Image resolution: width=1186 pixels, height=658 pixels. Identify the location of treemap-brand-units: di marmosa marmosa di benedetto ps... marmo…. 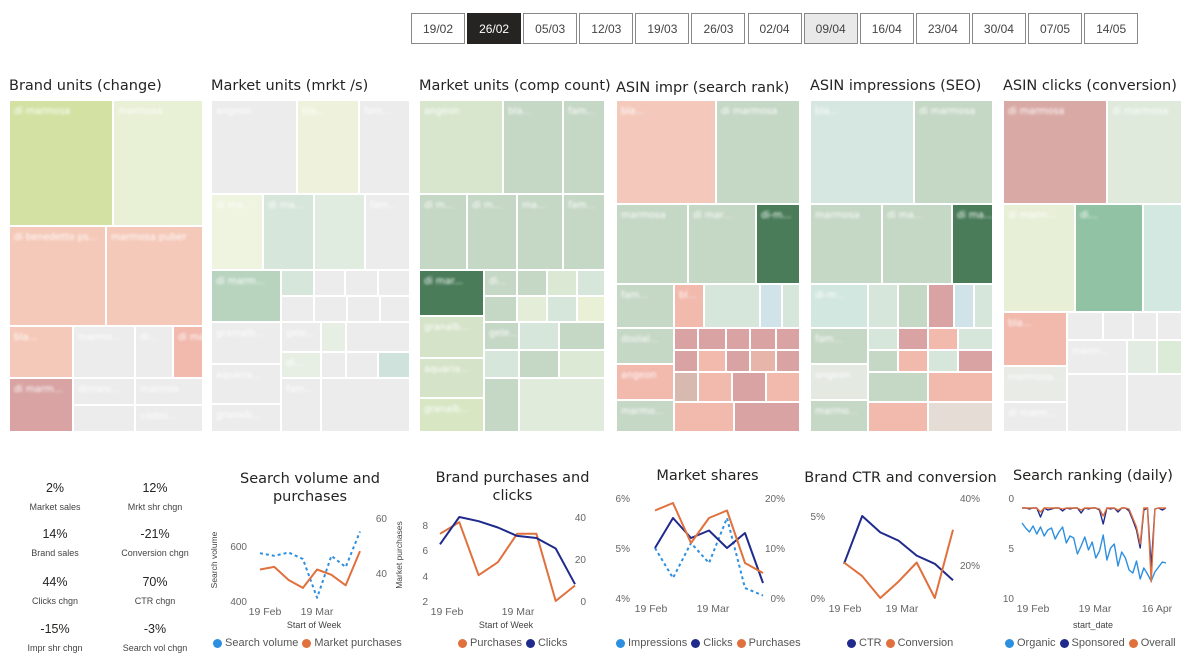
(106, 266).